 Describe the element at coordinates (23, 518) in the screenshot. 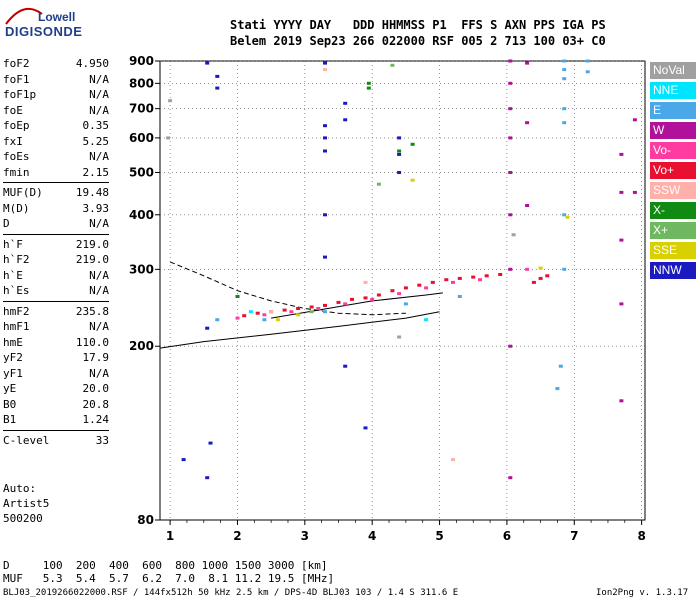

I see `auto-version: 500200` at that location.